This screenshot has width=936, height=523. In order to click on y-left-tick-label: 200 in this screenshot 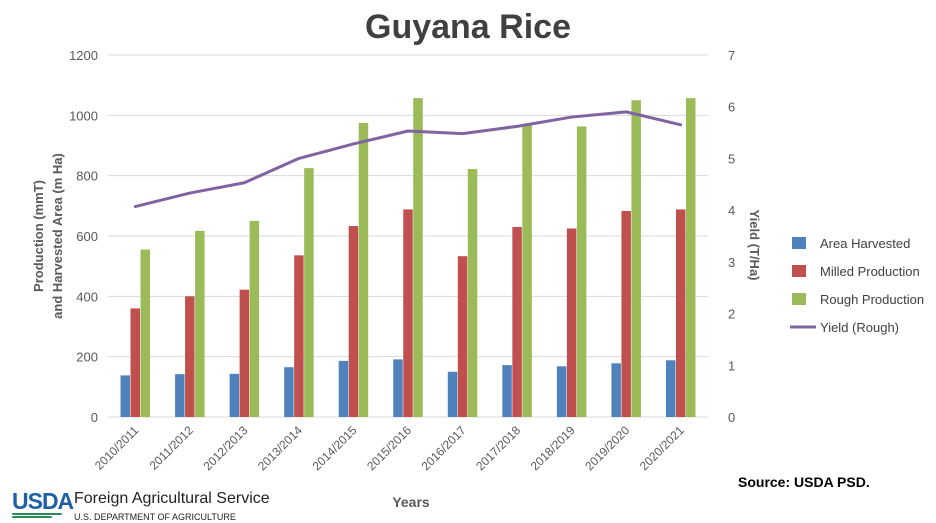, I will do `click(87, 357)`.